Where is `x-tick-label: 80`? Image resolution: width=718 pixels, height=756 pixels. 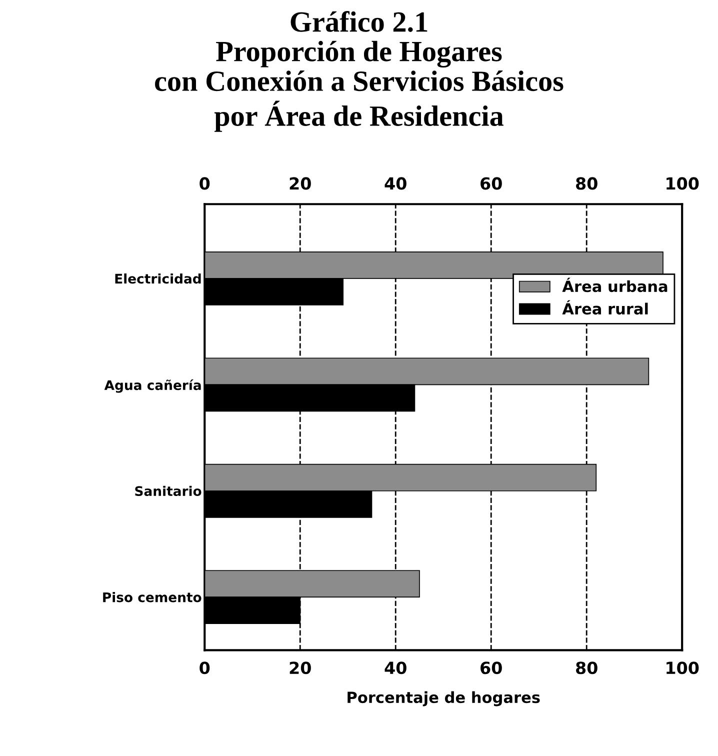 x-tick-label: 80 is located at coordinates (587, 668).